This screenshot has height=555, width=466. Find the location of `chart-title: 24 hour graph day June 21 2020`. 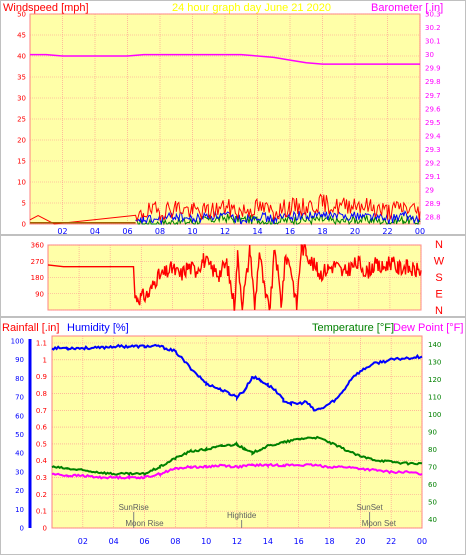

chart-title: 24 hour graph day June 21 2020 is located at coordinates (251, 8).